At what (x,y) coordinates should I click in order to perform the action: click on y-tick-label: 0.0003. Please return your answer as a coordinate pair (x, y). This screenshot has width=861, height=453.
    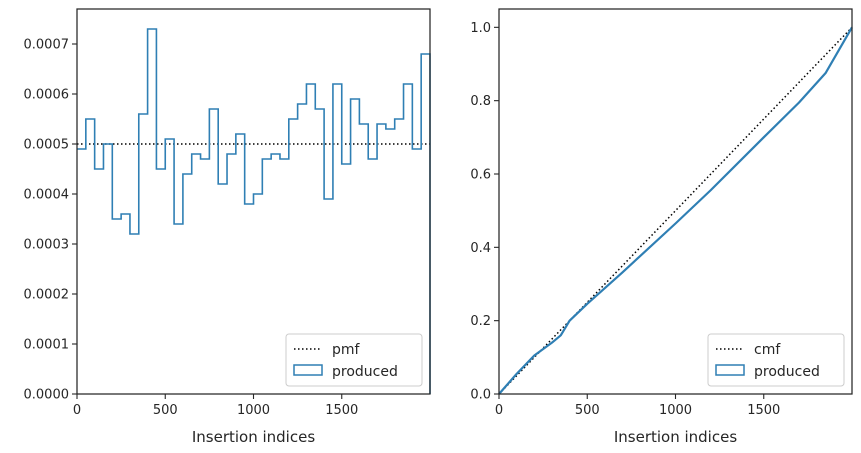
    Looking at the image, I should click on (47, 245).